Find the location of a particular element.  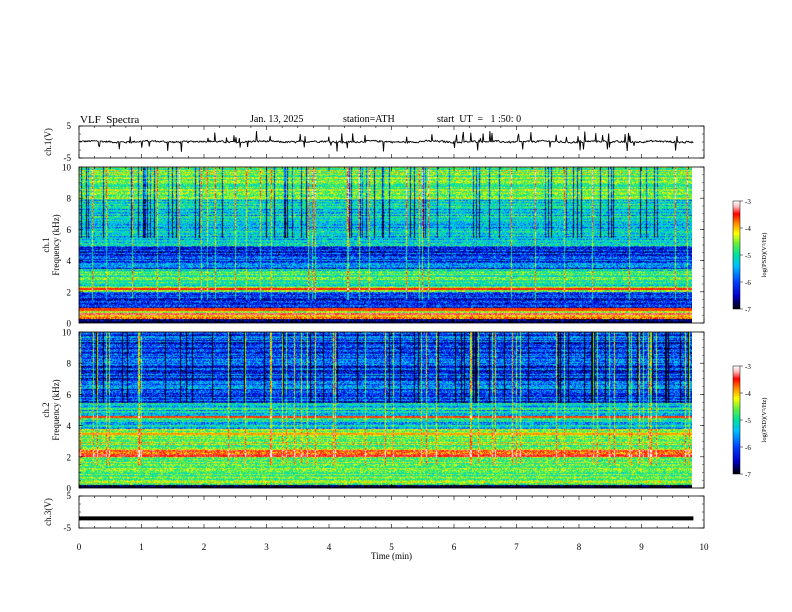

x-tick-label: 1 is located at coordinates (141, 547).